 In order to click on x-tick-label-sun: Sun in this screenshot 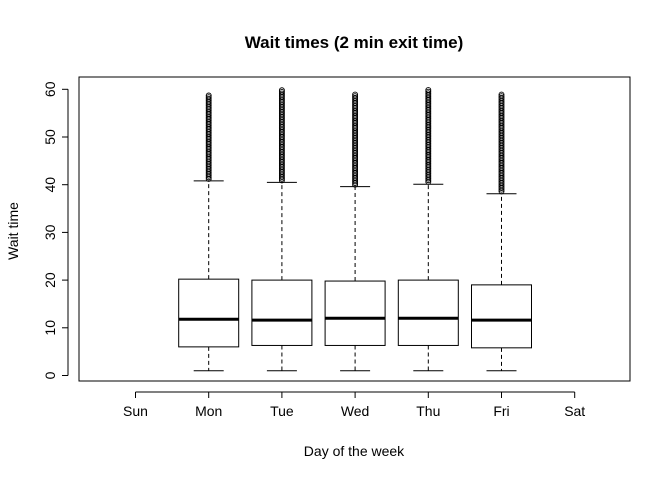, I will do `click(135, 411)`.